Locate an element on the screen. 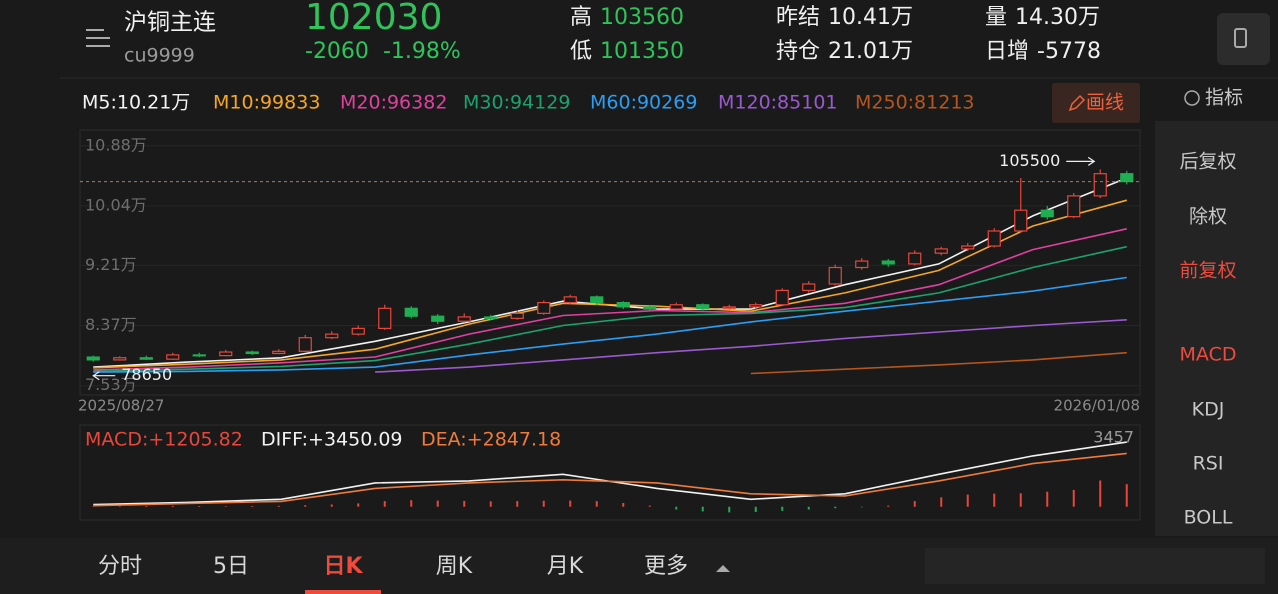 The height and width of the screenshot is (594, 1278). contract-name: 沪铜主连 is located at coordinates (170, 23).